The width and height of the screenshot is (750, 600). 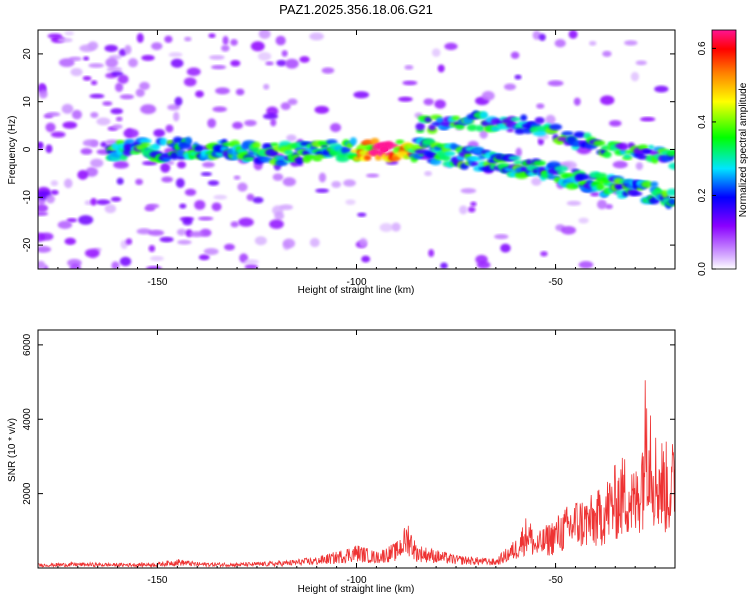 What do you see at coordinates (702, 122) in the screenshot?
I see `colorbar-tick-label: 0.4` at bounding box center [702, 122].